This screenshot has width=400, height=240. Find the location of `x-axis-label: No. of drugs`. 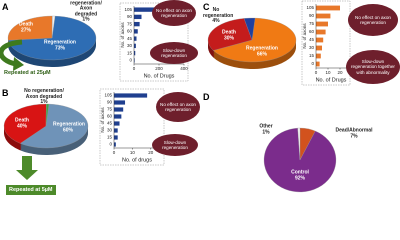

x-axis-label: No. of drugs is located at coordinates (137, 160).